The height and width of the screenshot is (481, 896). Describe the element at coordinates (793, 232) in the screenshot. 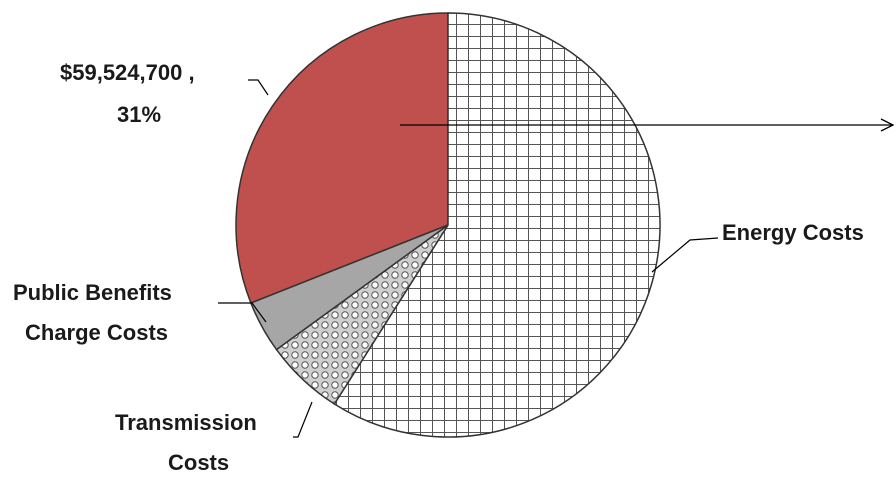

I see `slice-label: Energy Costs` at that location.